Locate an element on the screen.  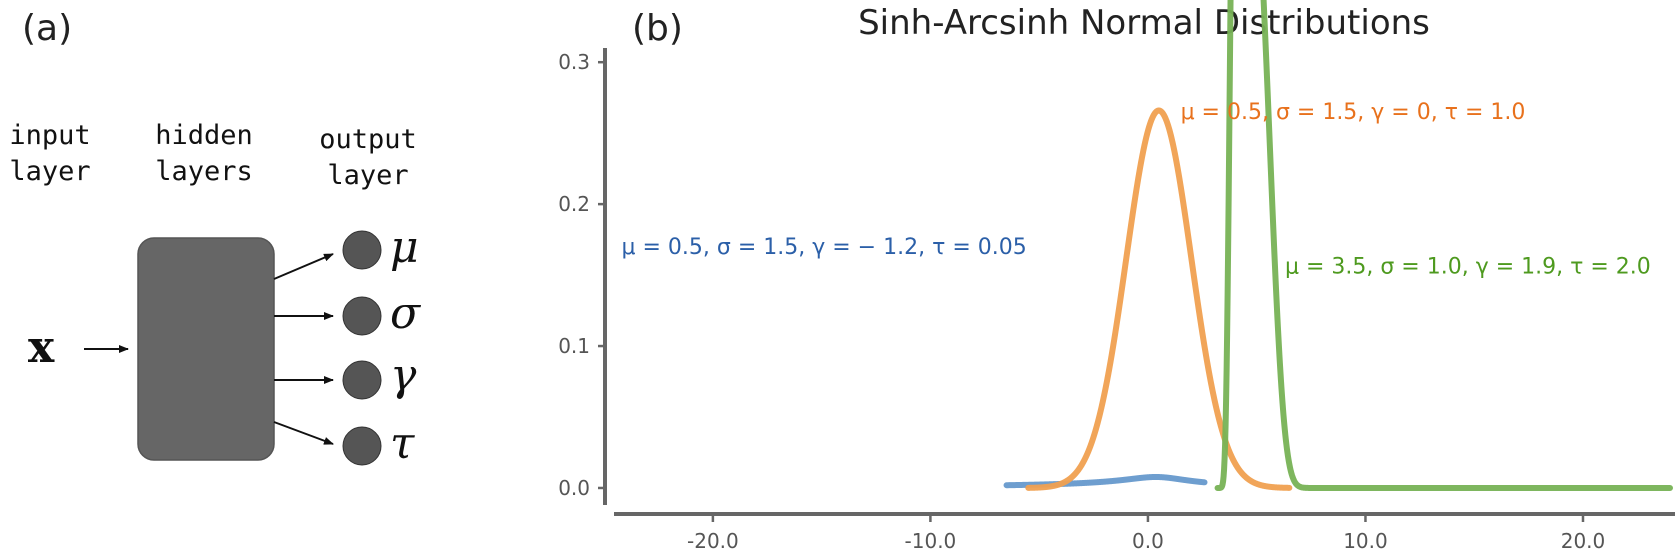
y-tick-label: 0.0 is located at coordinates (574, 488).